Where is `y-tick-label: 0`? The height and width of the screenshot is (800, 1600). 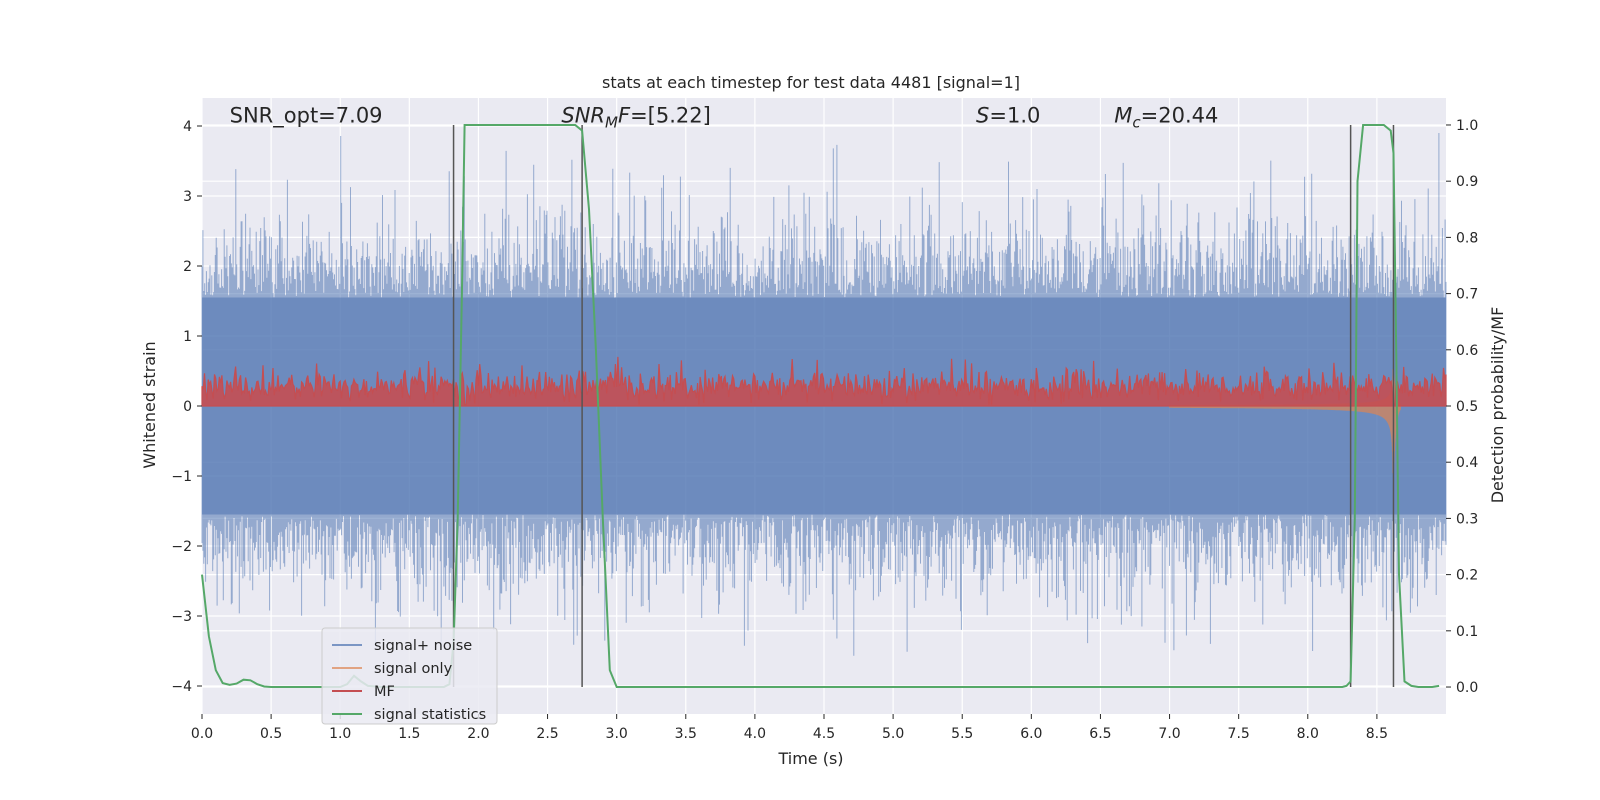 y-tick-label: 0 is located at coordinates (187, 407).